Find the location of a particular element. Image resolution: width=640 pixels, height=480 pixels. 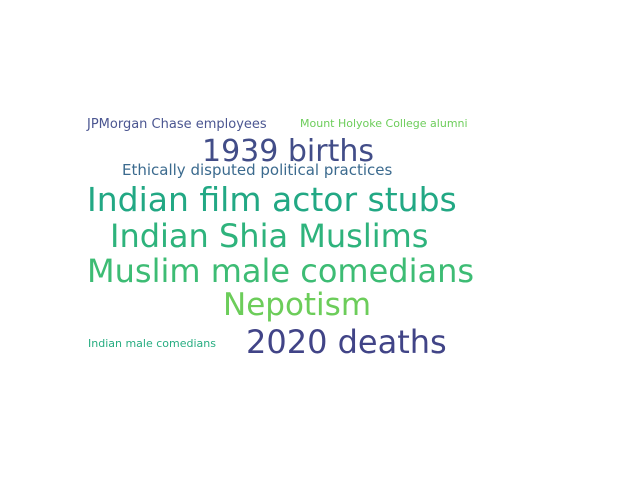

word-indian-shia-muslims: Indian Shia Muslims is located at coordinates (269, 236).